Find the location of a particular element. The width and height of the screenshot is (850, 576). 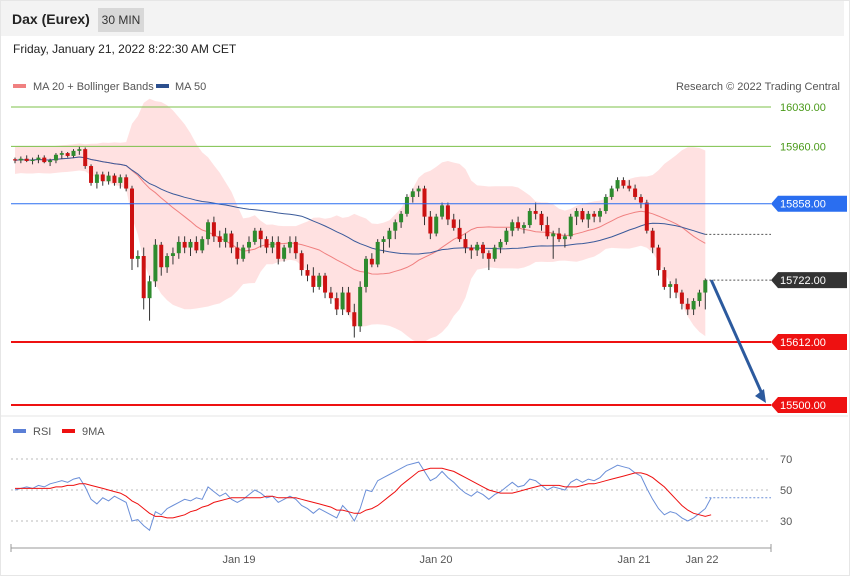

rsi-tick-label: 70 is located at coordinates (786, 460).